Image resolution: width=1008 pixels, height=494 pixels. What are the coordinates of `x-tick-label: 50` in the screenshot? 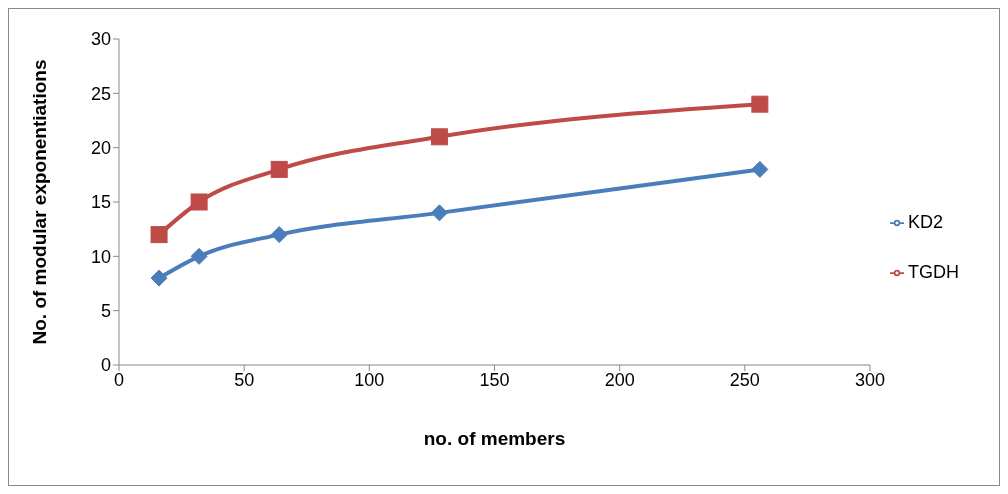 It's located at (244, 379).